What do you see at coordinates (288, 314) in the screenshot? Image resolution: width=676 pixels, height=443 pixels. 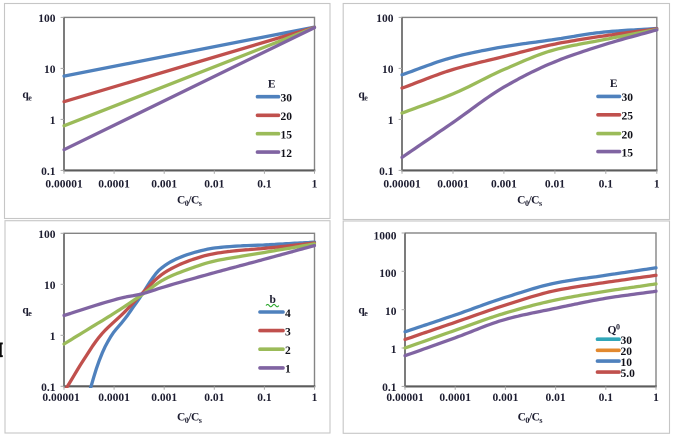 I see `svg-text: 4` at bounding box center [288, 314].